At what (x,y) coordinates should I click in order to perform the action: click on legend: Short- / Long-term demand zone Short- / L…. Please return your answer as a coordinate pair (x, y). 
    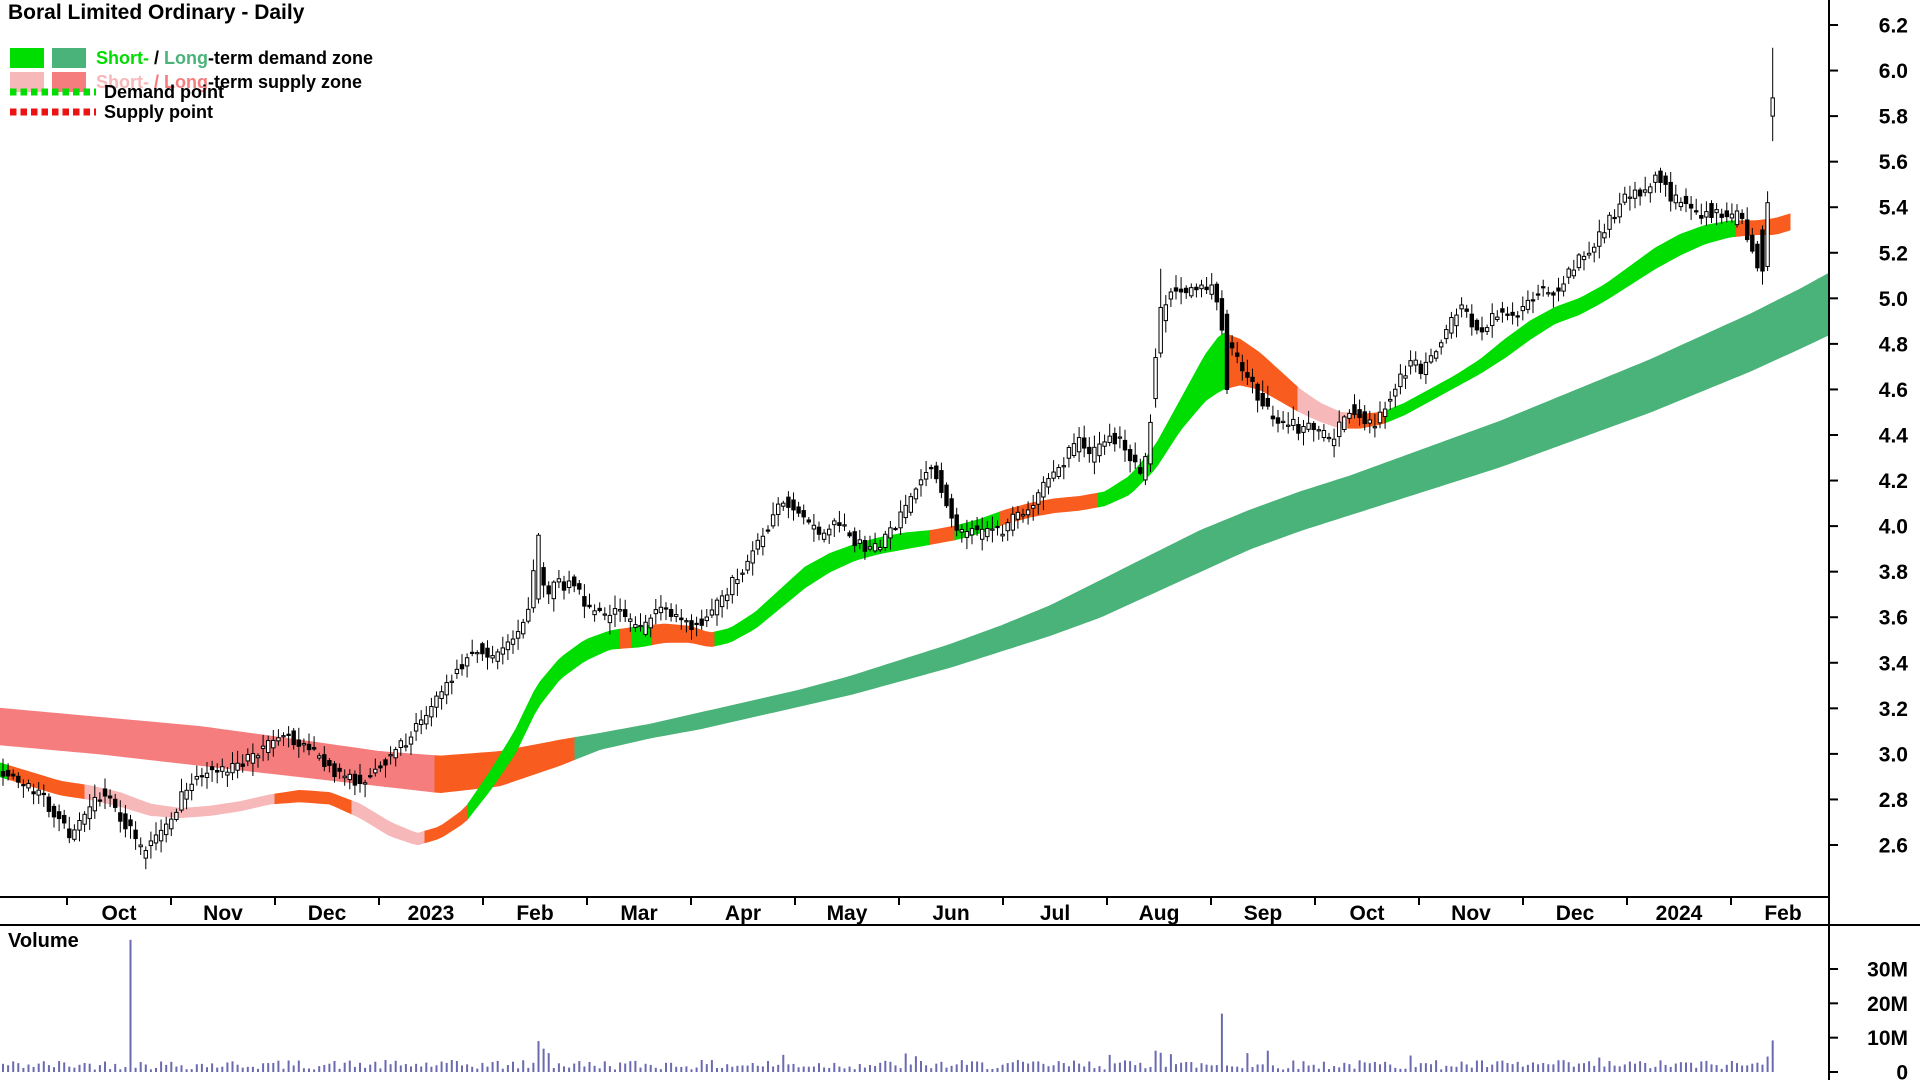
    Looking at the image, I should click on (191, 85).